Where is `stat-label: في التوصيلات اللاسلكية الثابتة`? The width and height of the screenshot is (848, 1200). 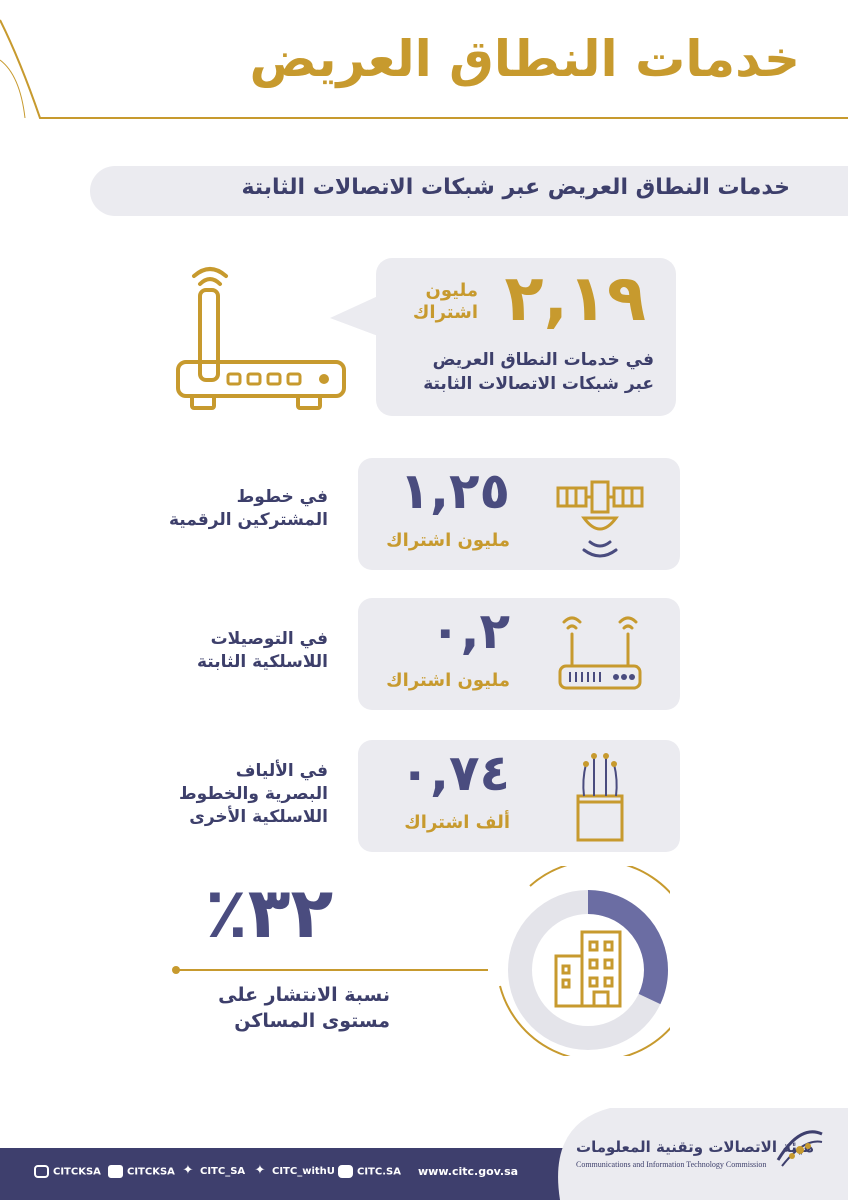
stat-label: في التوصيلات اللاسلكية الثابتة is located at coordinates (262, 650).